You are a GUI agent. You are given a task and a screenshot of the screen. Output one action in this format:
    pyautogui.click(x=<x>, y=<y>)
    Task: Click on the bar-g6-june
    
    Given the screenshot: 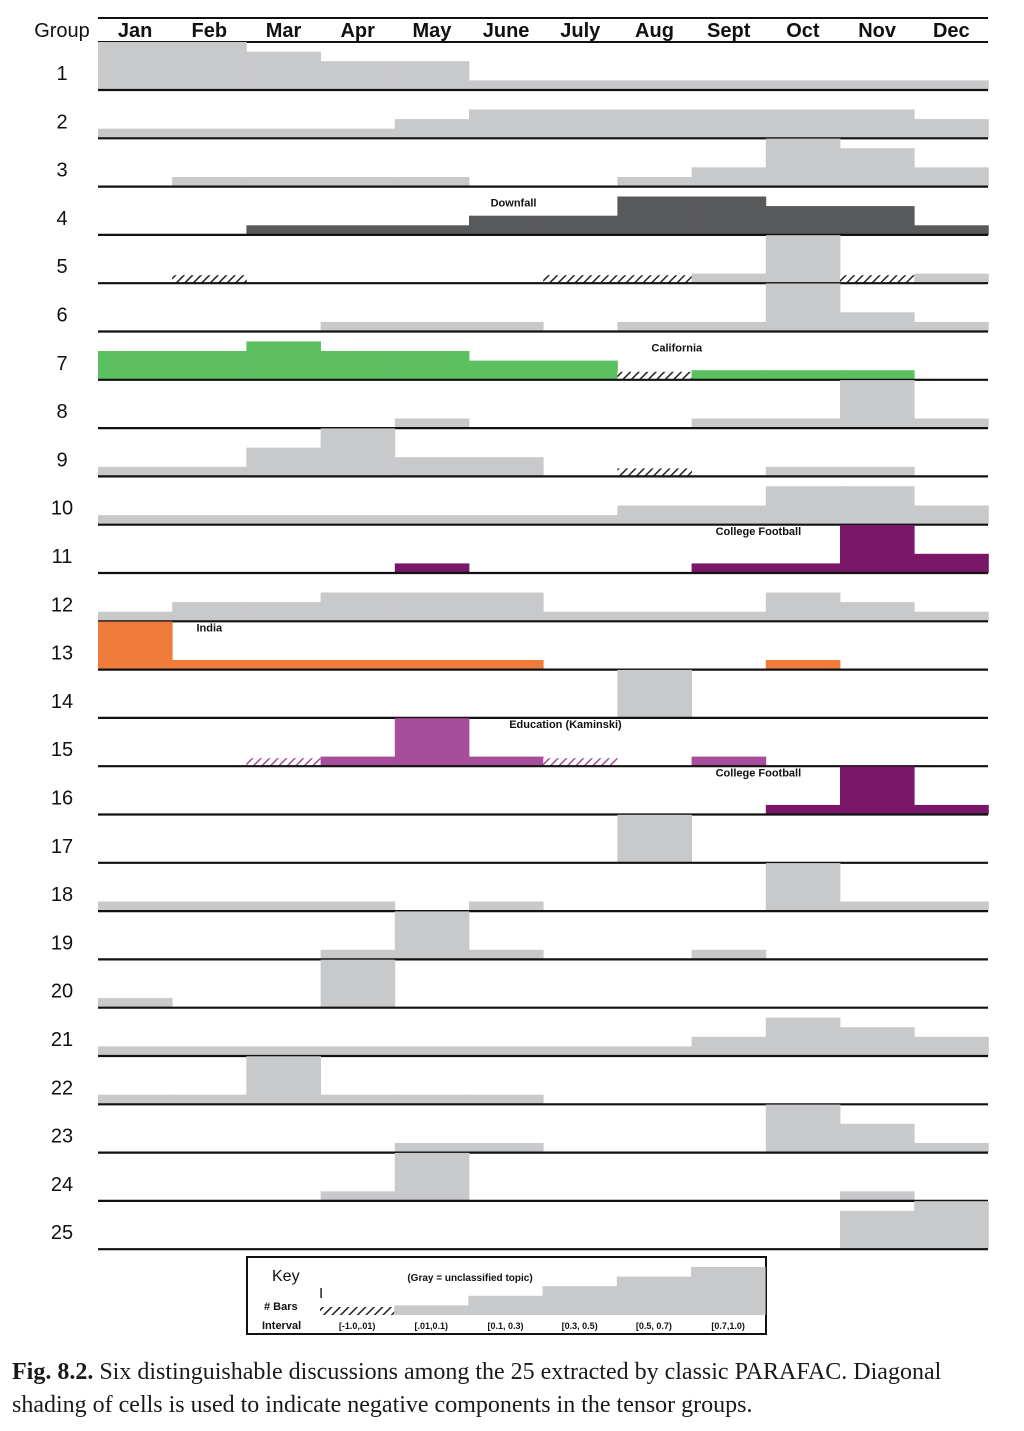 What is the action you would take?
    pyautogui.click(x=506, y=326)
    